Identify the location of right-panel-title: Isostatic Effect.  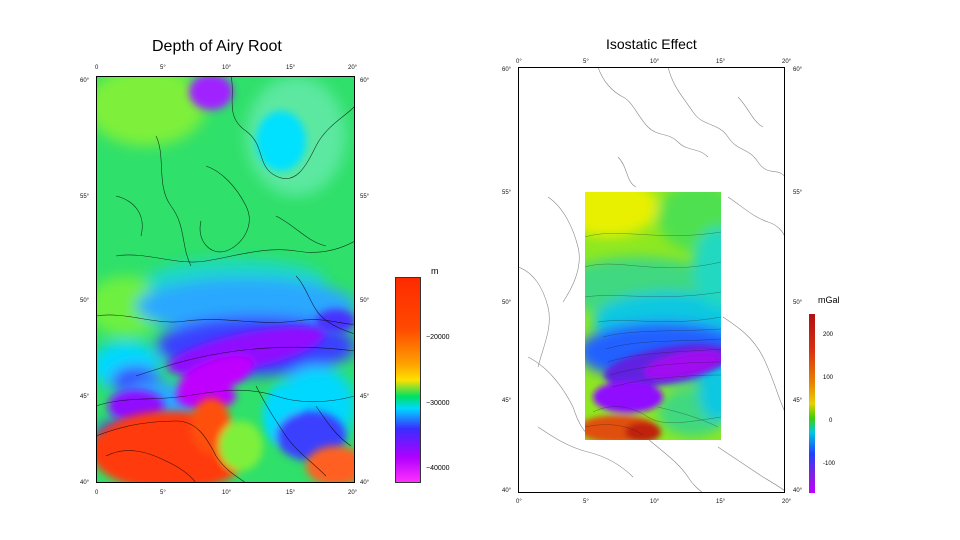
(651, 44).